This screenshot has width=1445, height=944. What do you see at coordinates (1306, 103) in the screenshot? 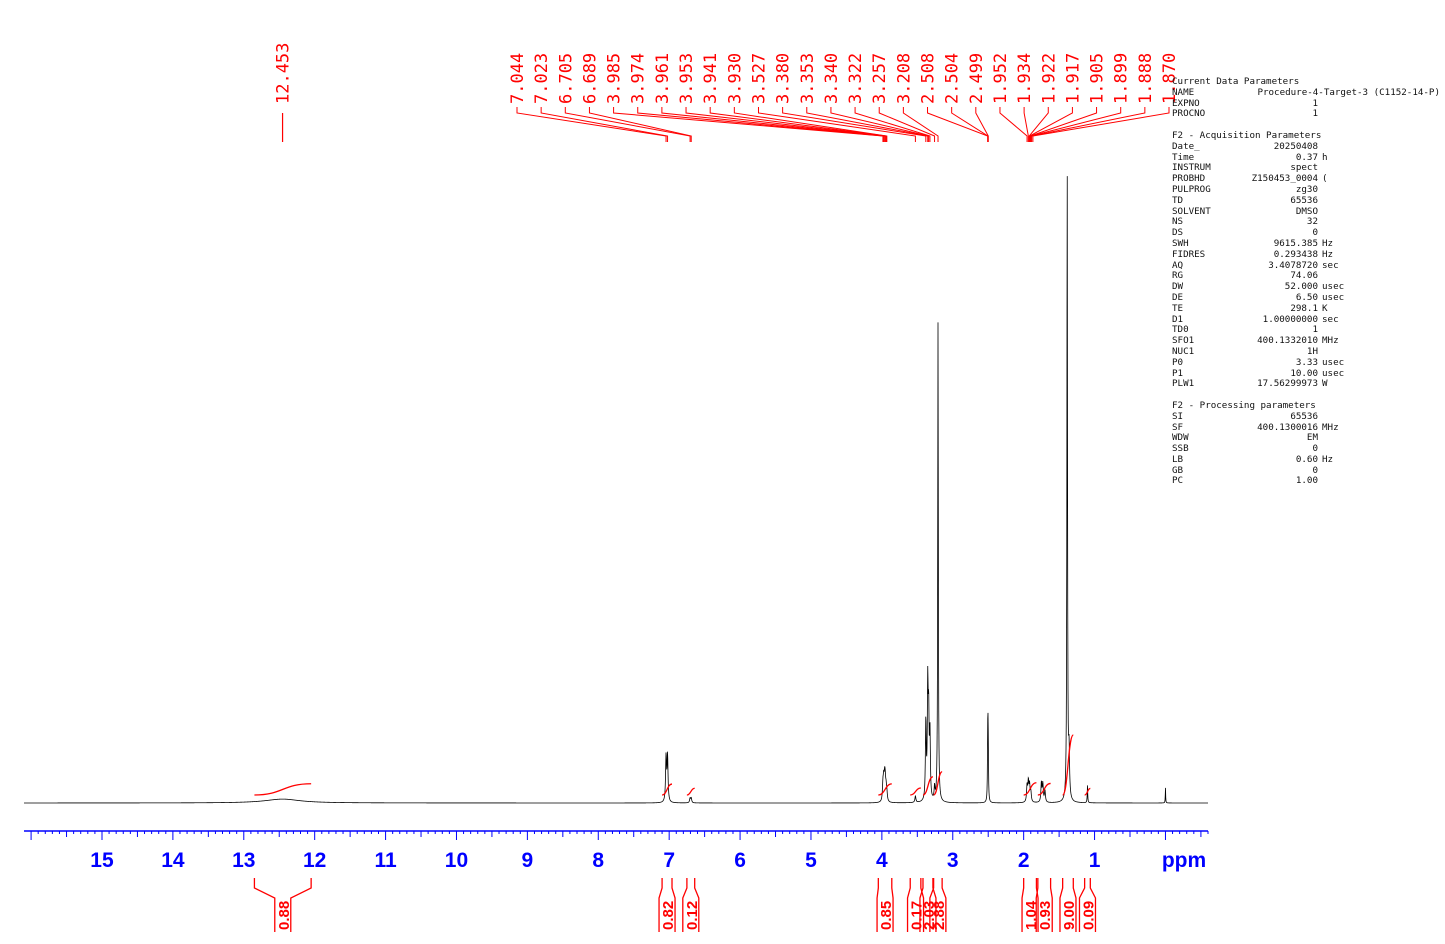
I see `param-row: EXPNO 1` at bounding box center [1306, 103].